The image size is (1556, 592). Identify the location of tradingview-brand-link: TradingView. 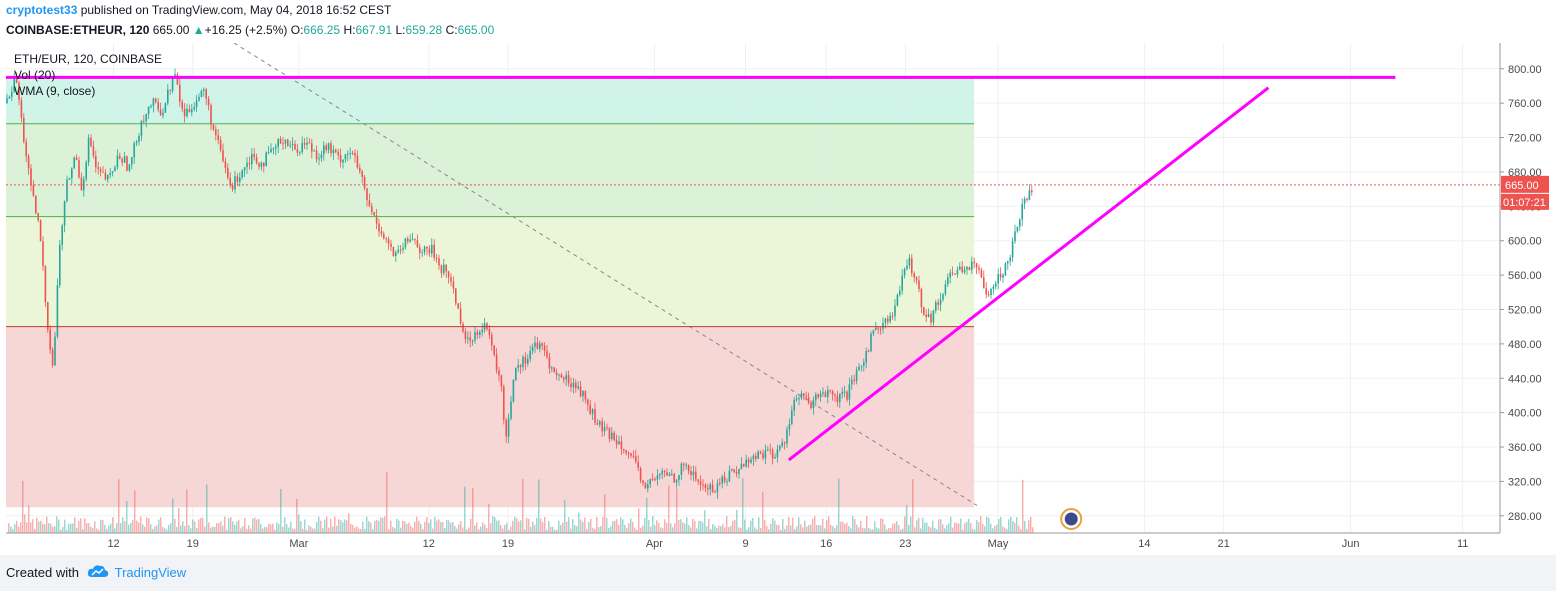
(150, 572).